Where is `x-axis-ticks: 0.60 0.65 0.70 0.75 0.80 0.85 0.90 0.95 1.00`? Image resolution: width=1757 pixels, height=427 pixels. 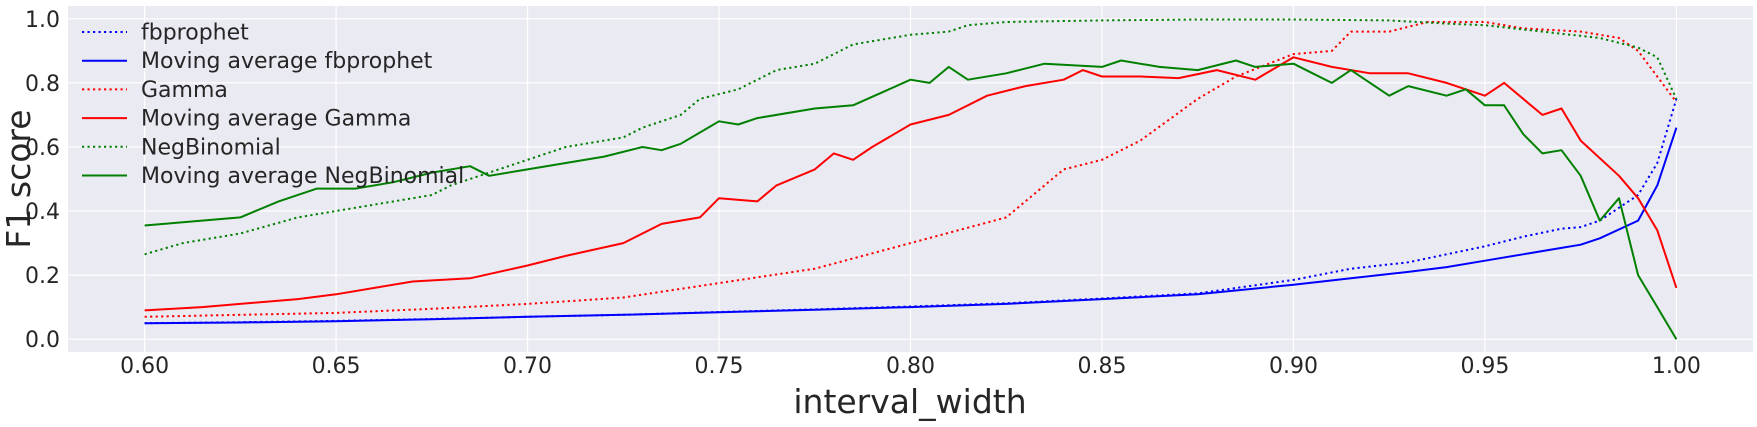
x-axis-ticks: 0.60 0.65 0.70 0.75 0.80 0.85 0.90 0.95 1.00 is located at coordinates (910, 366).